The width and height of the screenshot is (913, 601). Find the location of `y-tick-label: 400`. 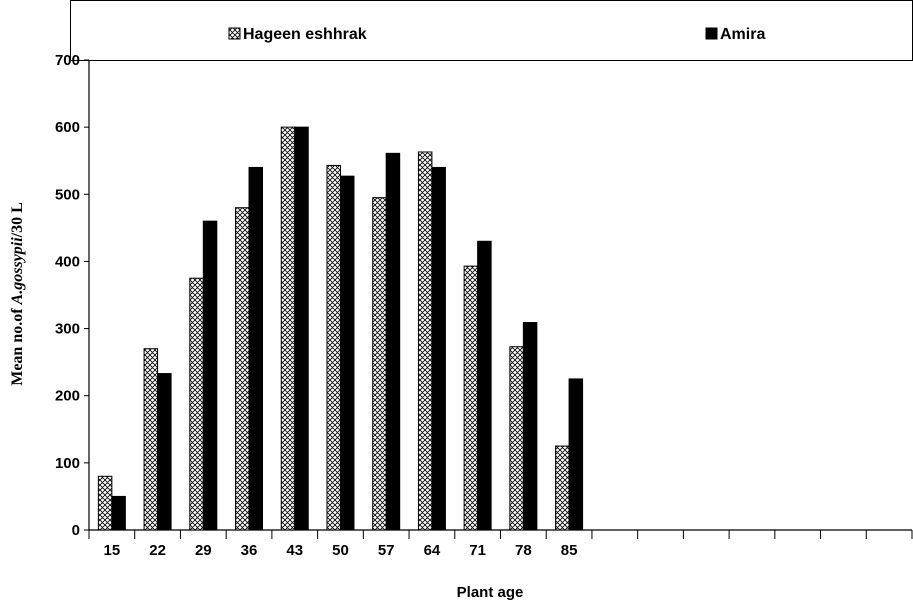

y-tick-label: 400 is located at coordinates (67, 261).